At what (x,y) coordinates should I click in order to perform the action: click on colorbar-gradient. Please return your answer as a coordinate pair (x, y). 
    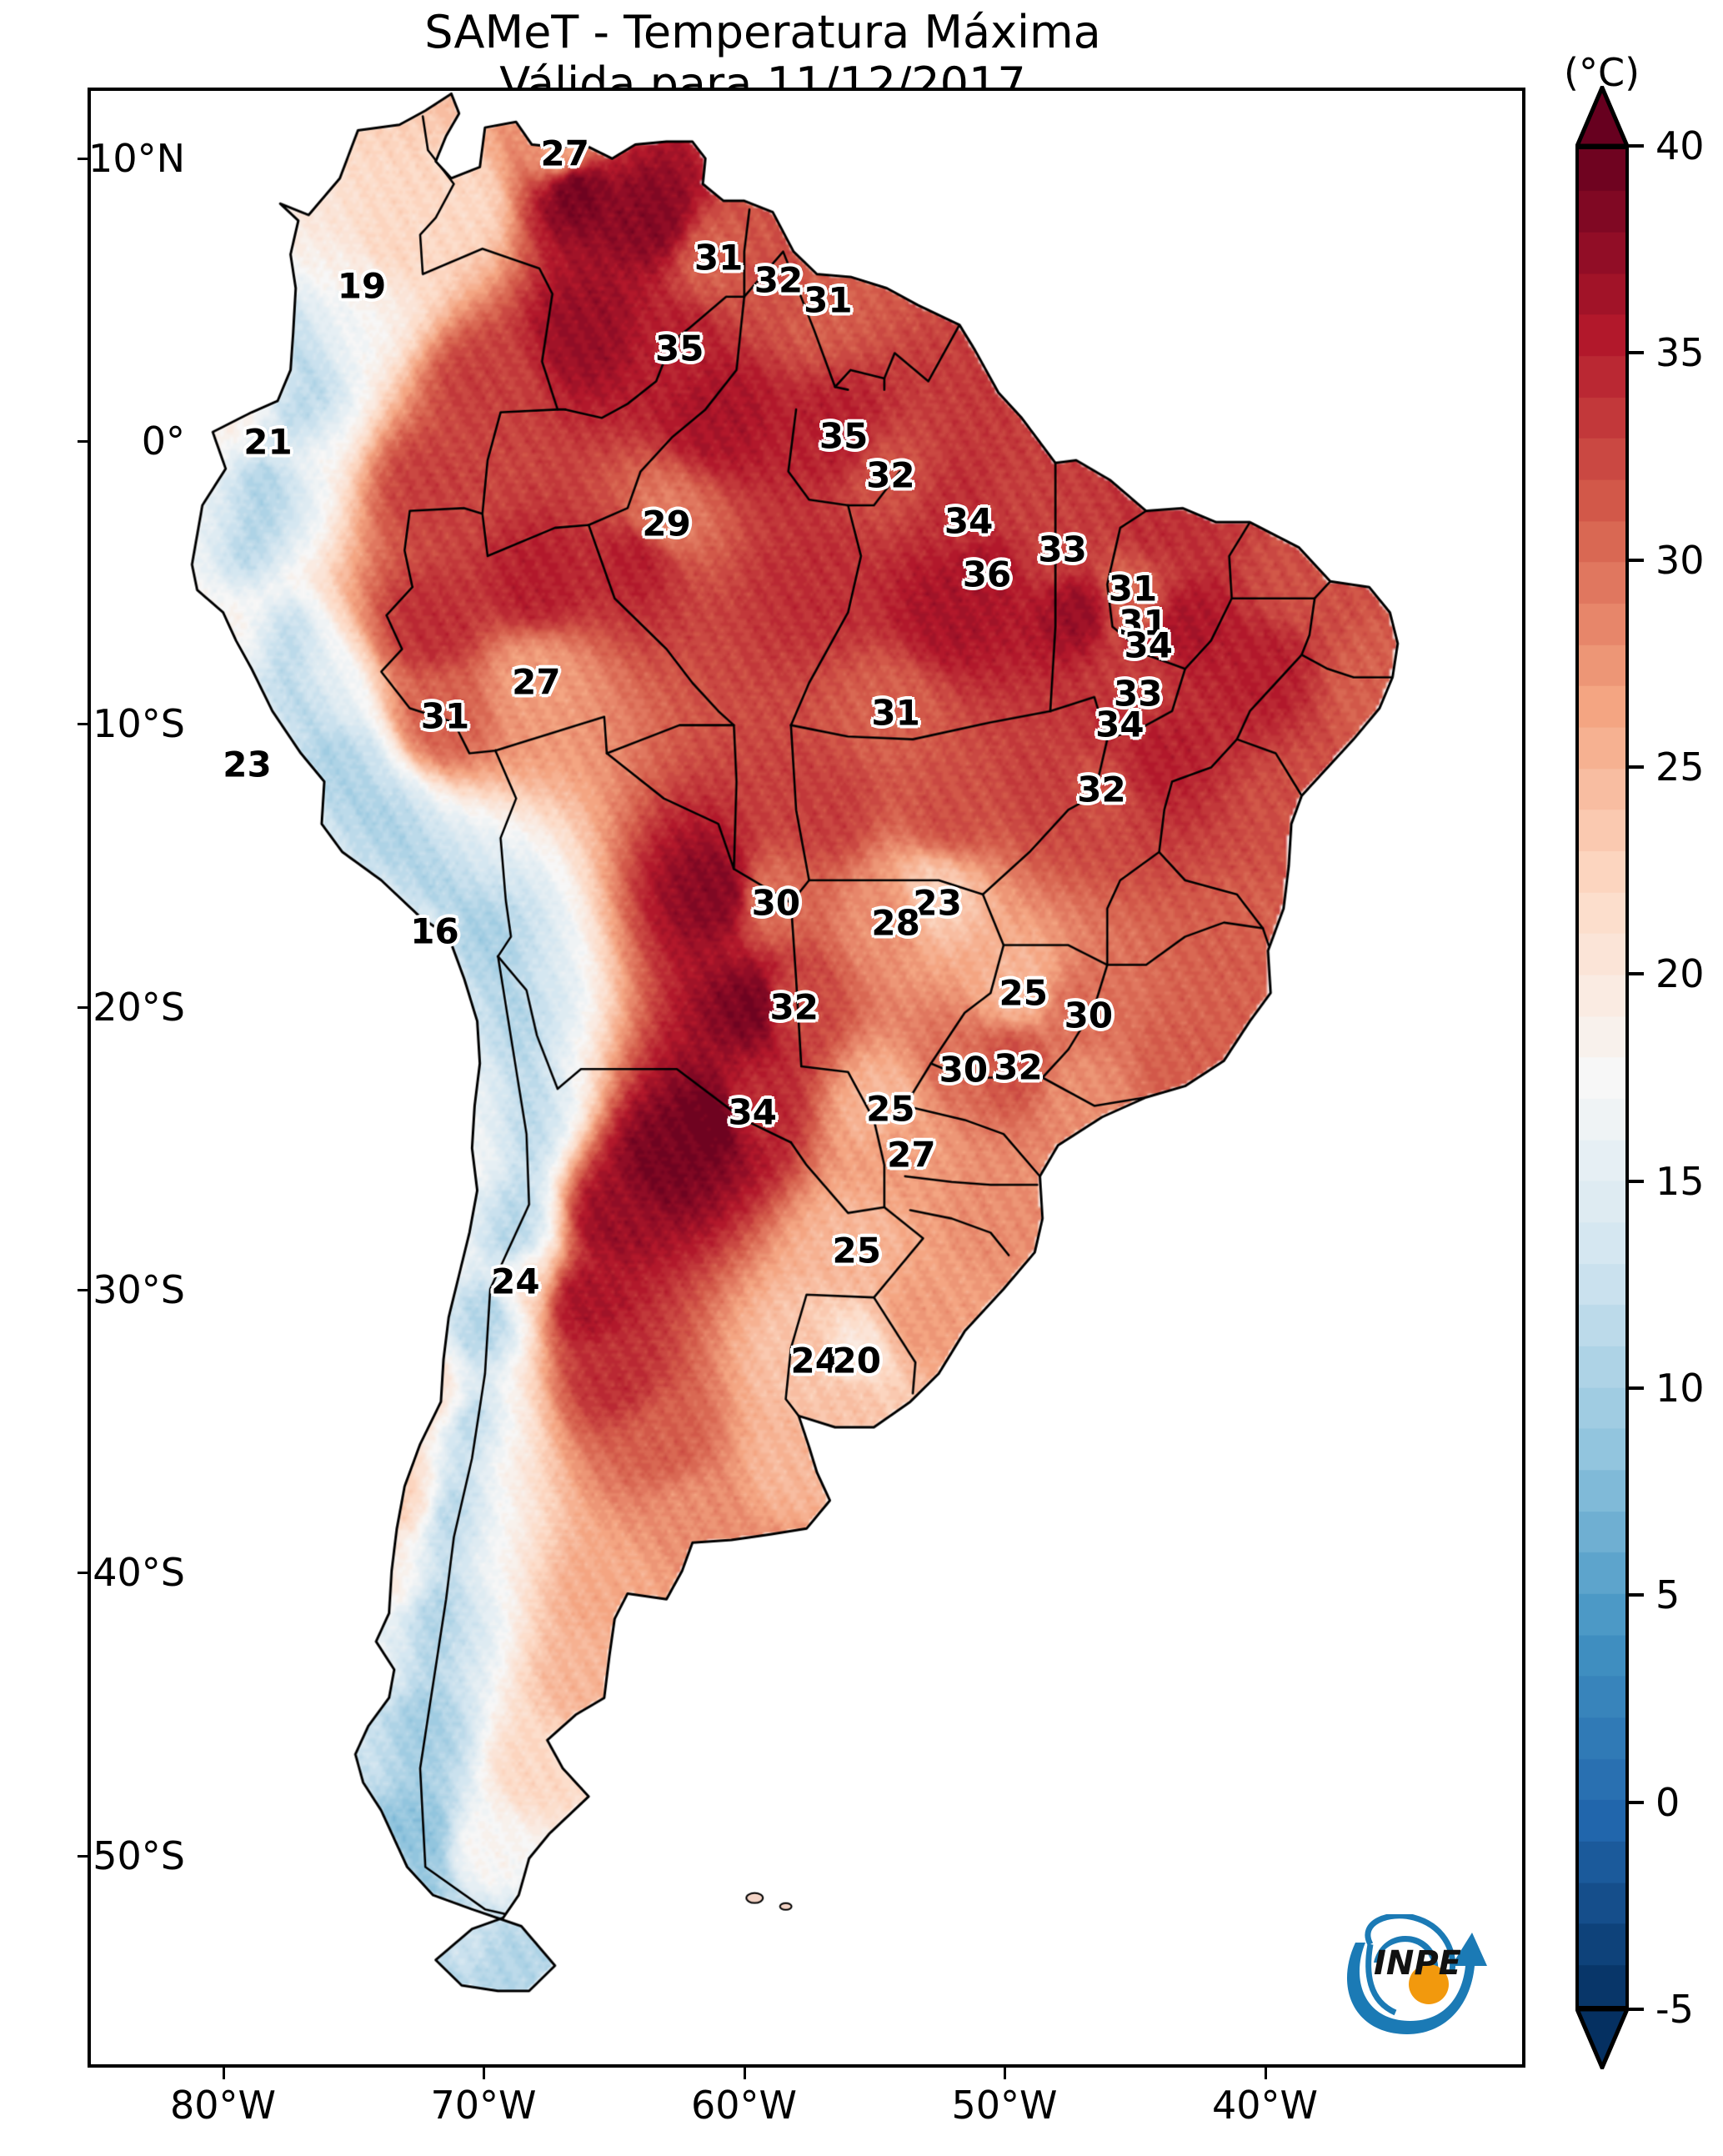
    Looking at the image, I should click on (1602, 1077).